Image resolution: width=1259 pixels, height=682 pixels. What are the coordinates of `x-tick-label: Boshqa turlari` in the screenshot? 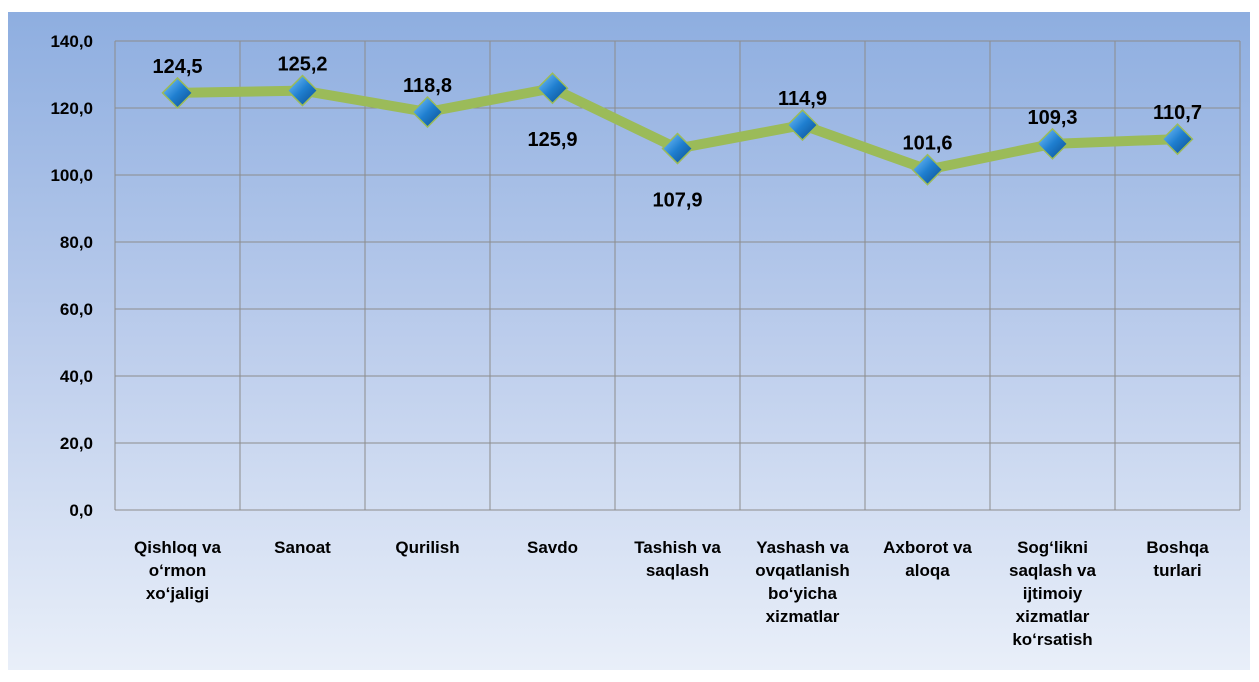 It's located at (1177, 559).